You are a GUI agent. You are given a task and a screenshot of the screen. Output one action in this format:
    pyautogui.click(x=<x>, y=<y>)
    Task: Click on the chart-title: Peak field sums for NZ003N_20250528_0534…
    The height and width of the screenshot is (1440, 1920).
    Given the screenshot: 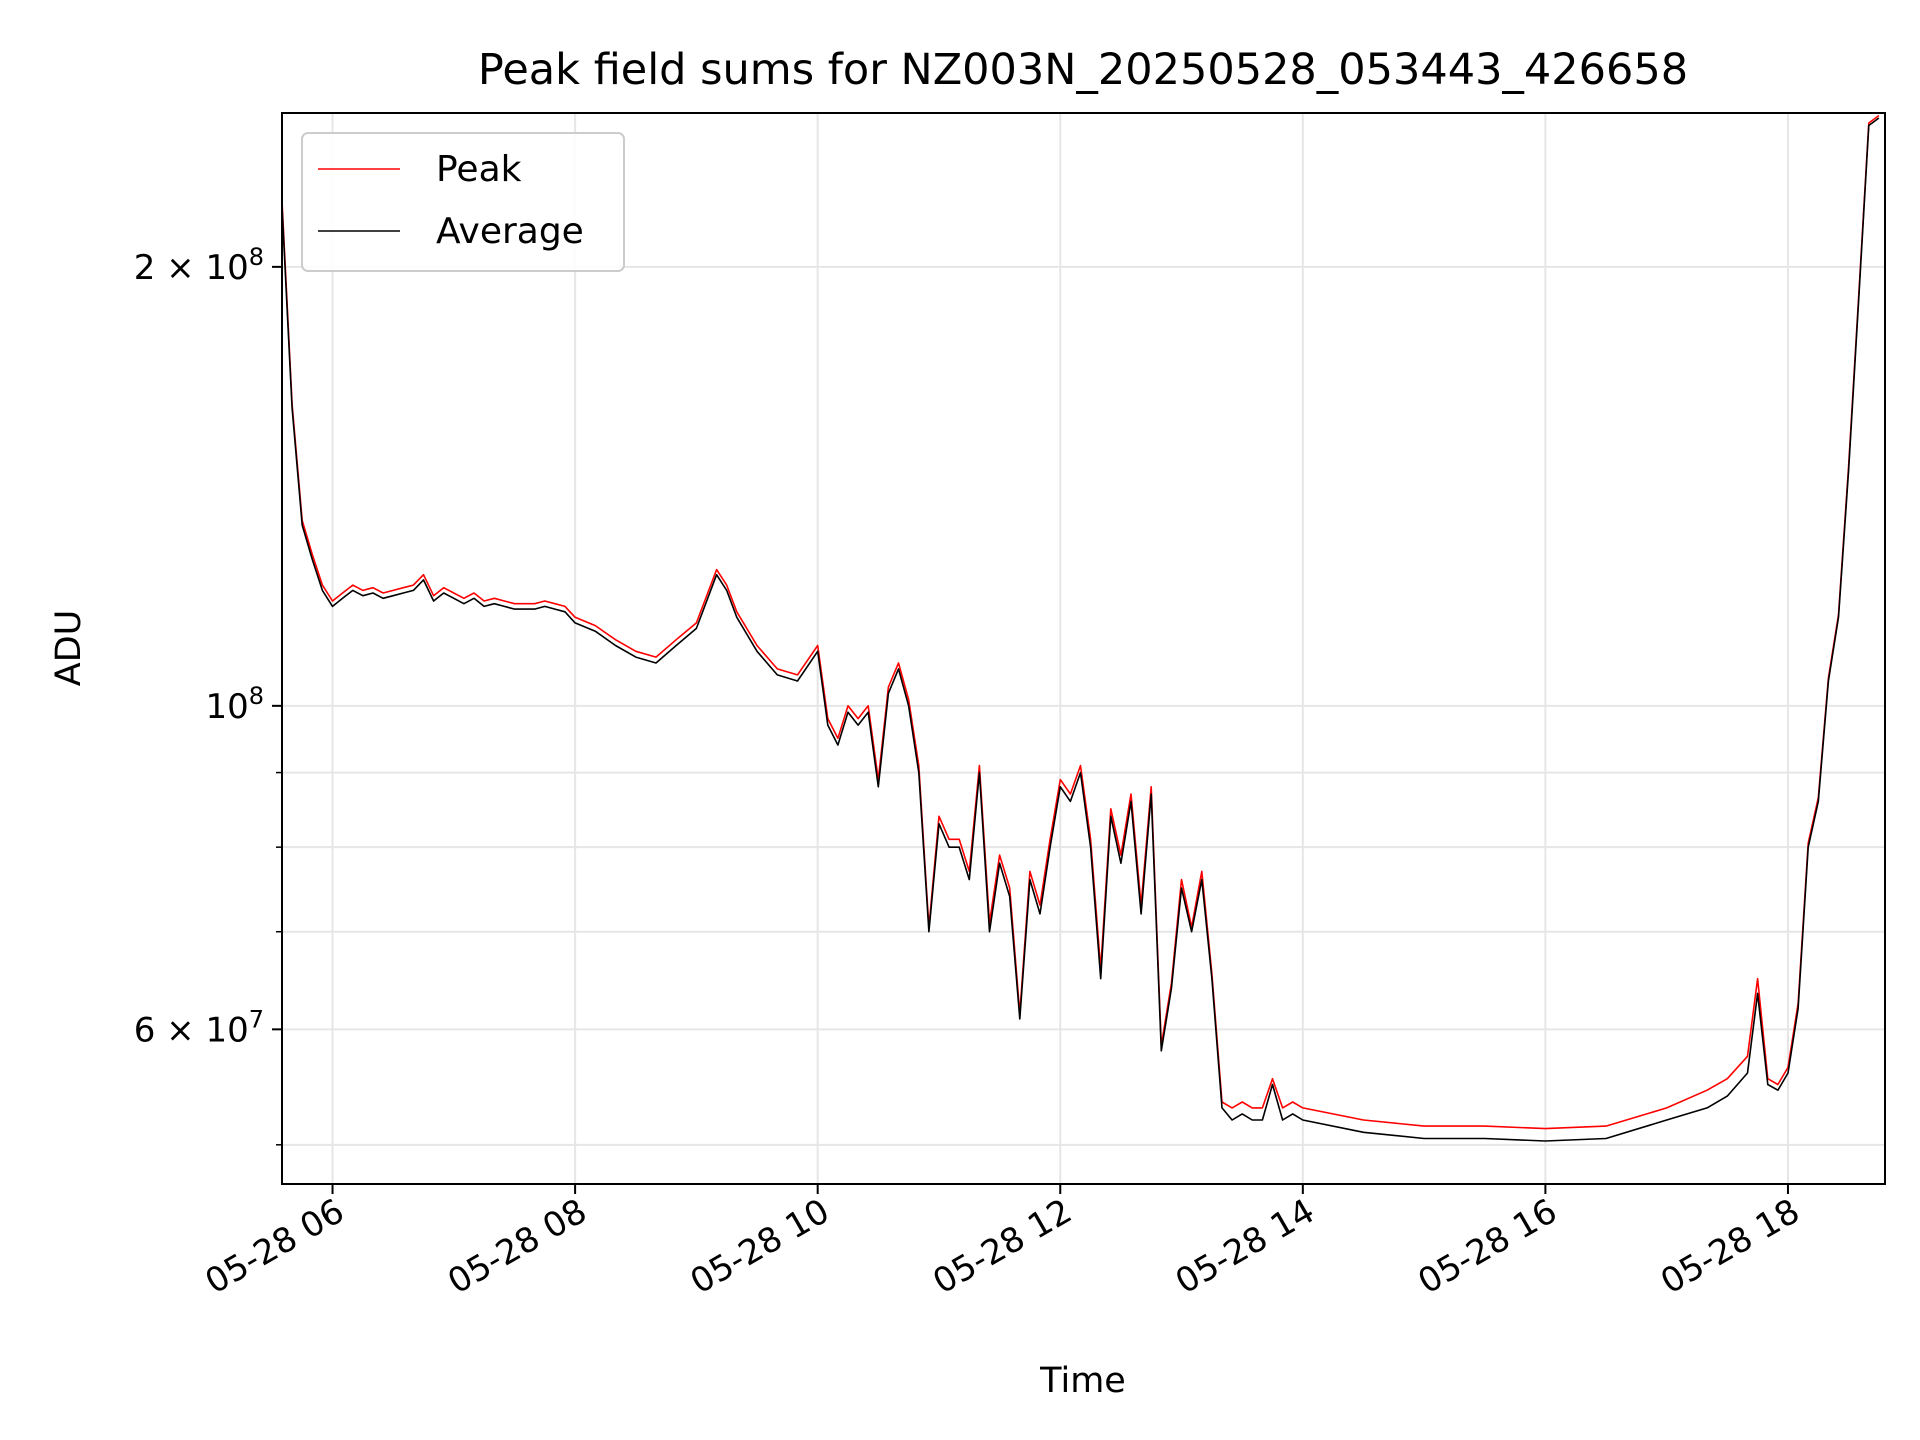 What is the action you would take?
    pyautogui.click(x=1083, y=70)
    